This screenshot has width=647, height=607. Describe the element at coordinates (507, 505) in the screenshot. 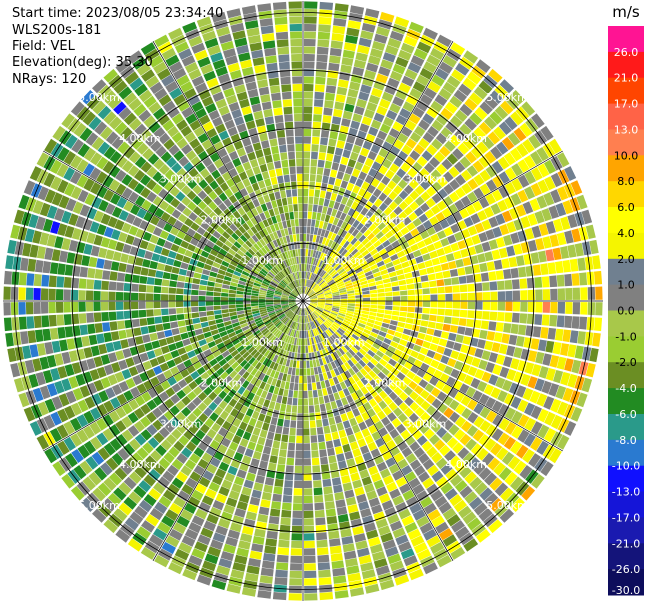

I see `range-label: 5.00km` at that location.